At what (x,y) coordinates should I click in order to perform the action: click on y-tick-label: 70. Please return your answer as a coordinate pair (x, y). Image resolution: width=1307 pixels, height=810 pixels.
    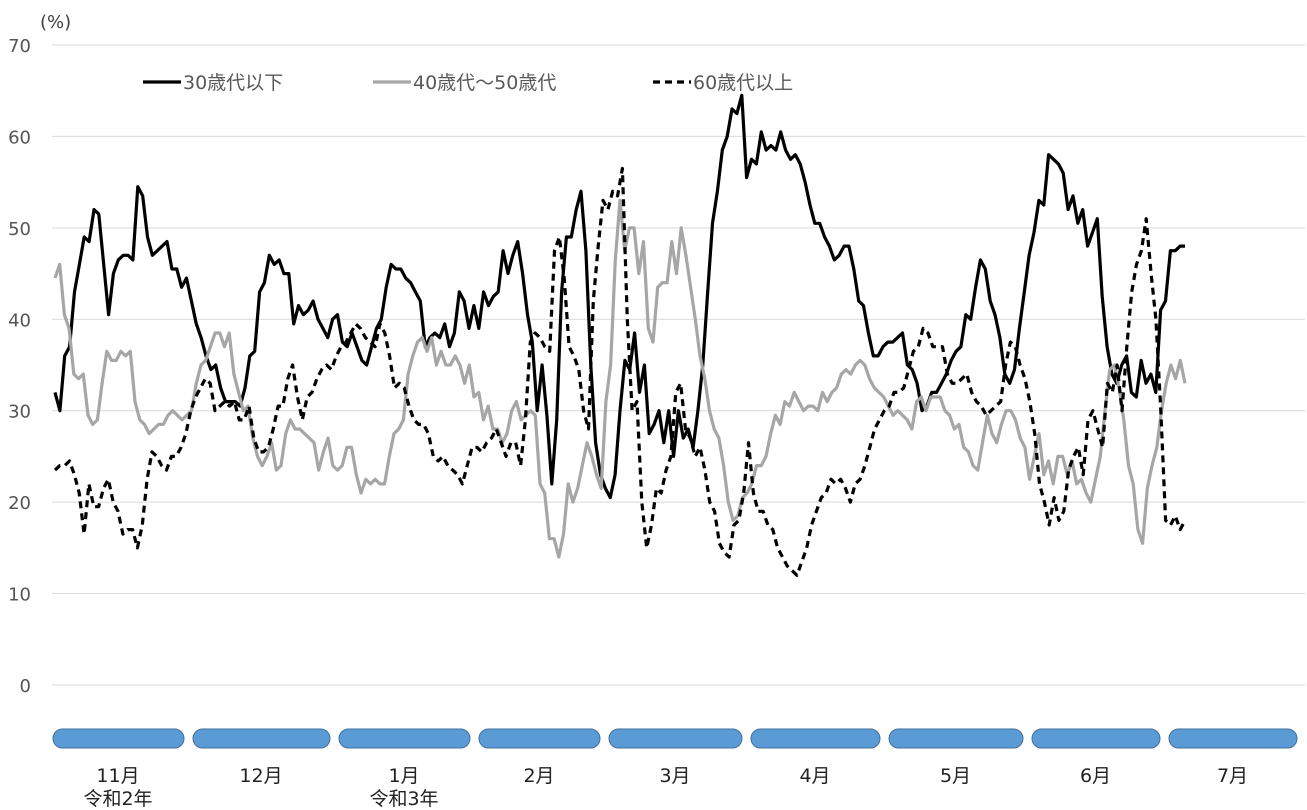
    Looking at the image, I should click on (19, 46).